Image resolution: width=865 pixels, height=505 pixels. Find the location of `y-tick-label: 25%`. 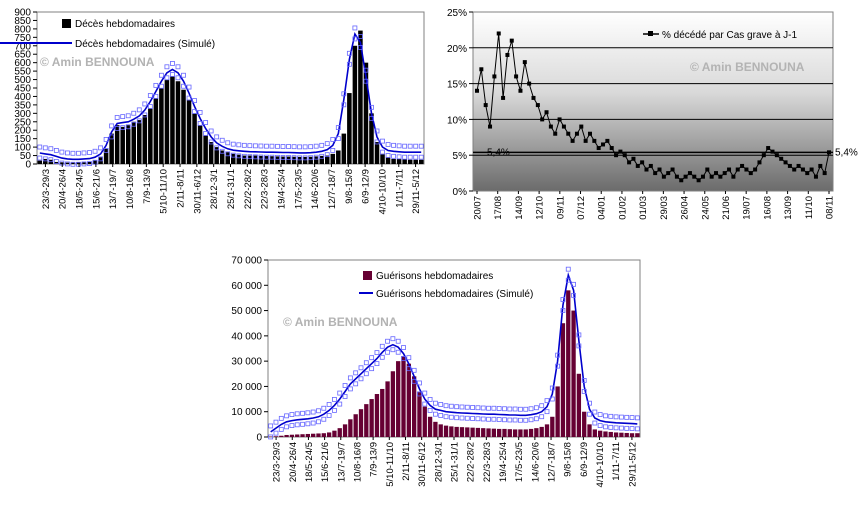

y-tick-label: 25% is located at coordinates (457, 13).